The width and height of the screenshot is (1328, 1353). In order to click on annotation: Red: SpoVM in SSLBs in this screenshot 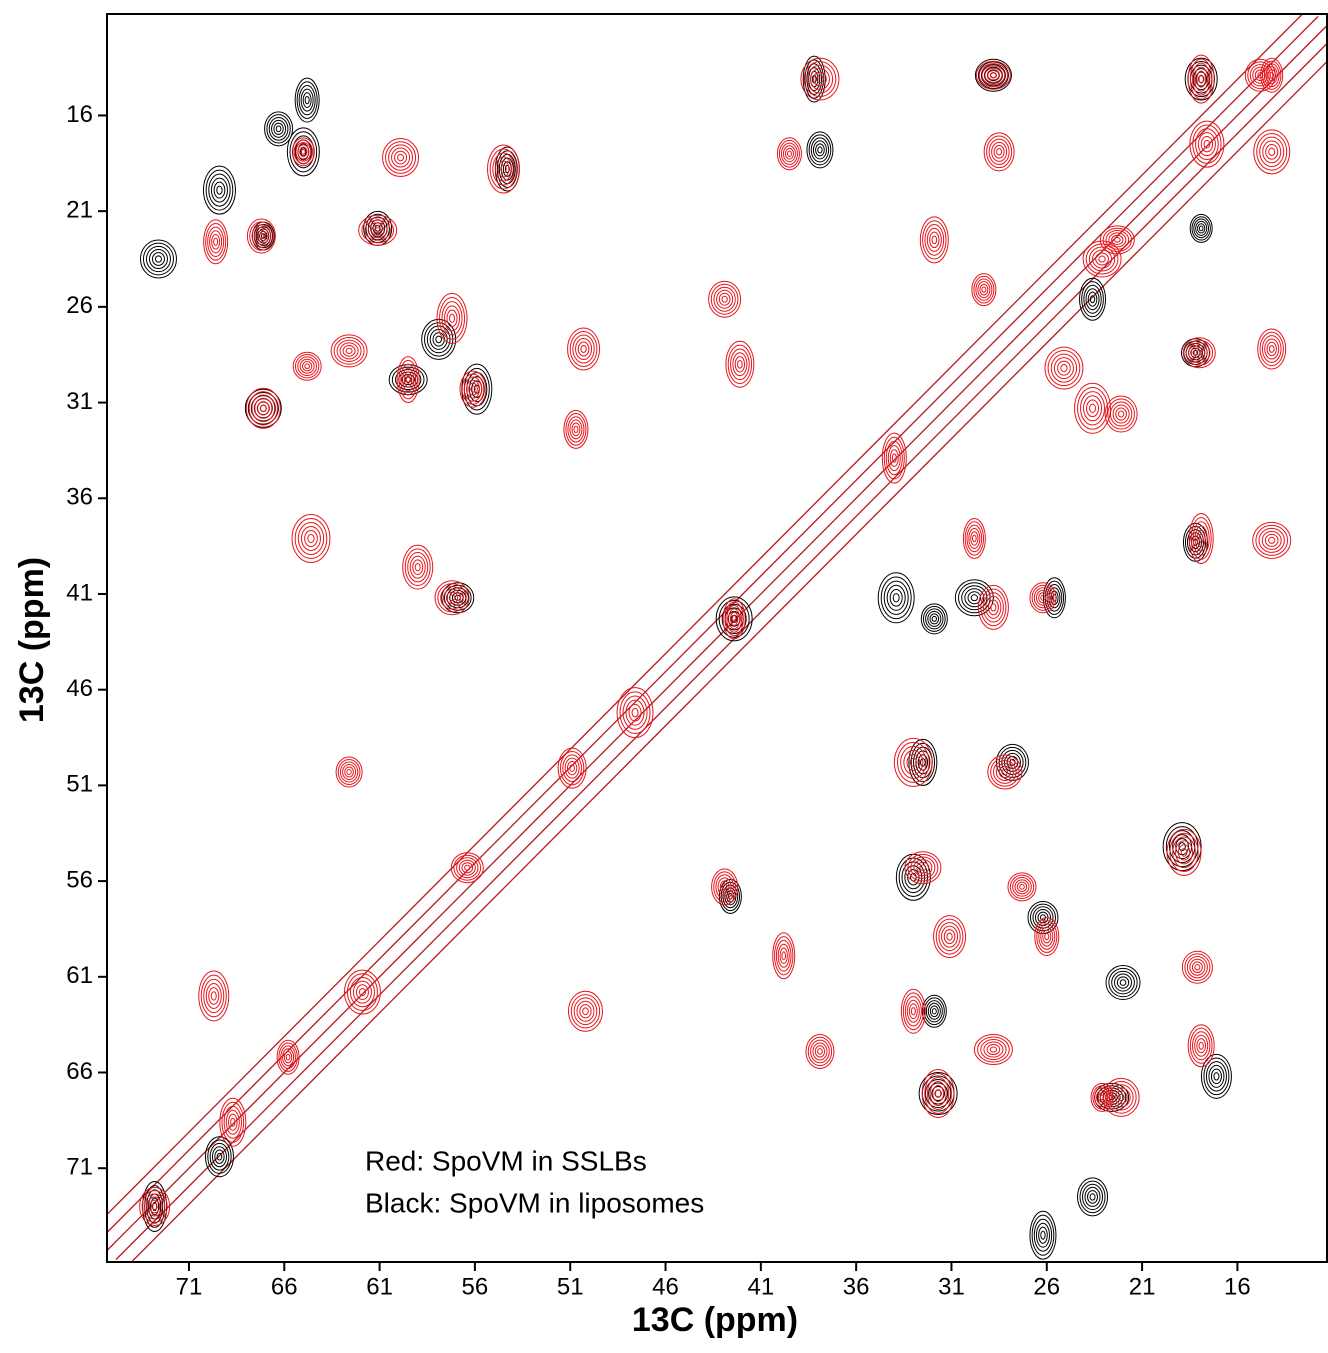, I will do `click(506, 1160)`.